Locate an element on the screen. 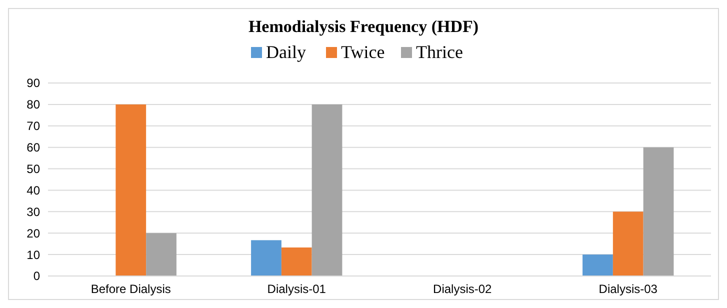 Image resolution: width=727 pixels, height=308 pixels. y-tick-label: 70 is located at coordinates (33, 126).